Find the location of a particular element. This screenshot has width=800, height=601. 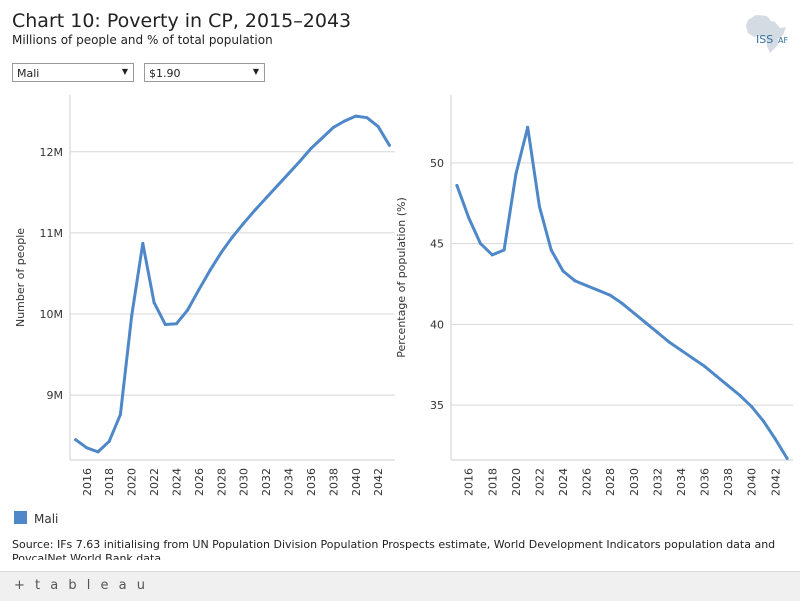

country-select: Mali ▼ is located at coordinates (73, 72).